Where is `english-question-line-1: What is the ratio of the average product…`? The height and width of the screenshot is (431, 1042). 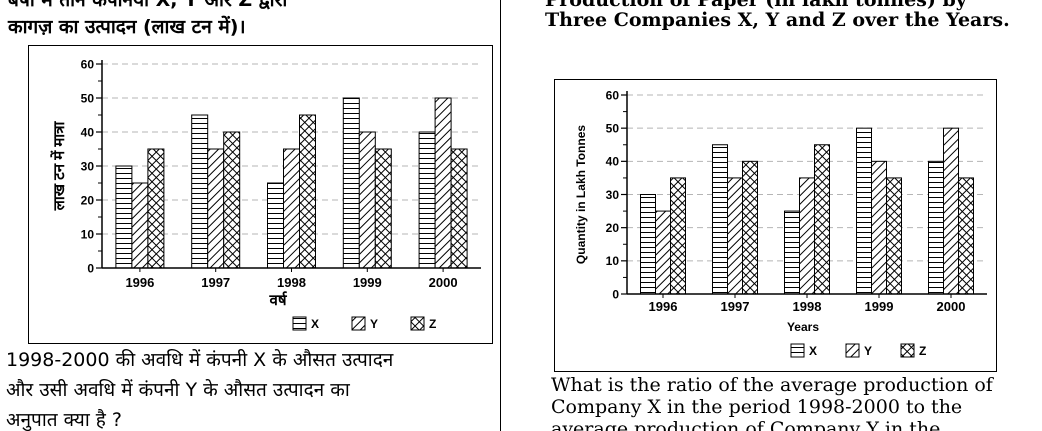 english-question-line-1: What is the ratio of the average product… is located at coordinates (772, 385).